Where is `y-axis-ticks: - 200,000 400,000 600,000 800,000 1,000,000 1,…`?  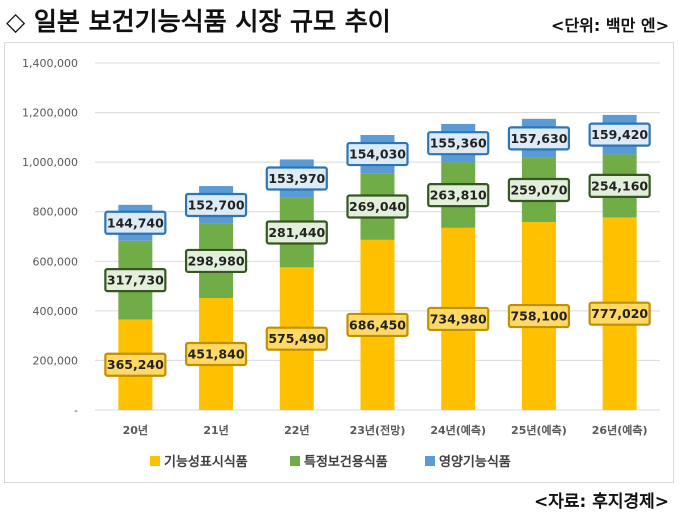
y-axis-ticks: - 200,000 400,000 600,000 800,000 1,000,000 1,… is located at coordinates (50, 237).